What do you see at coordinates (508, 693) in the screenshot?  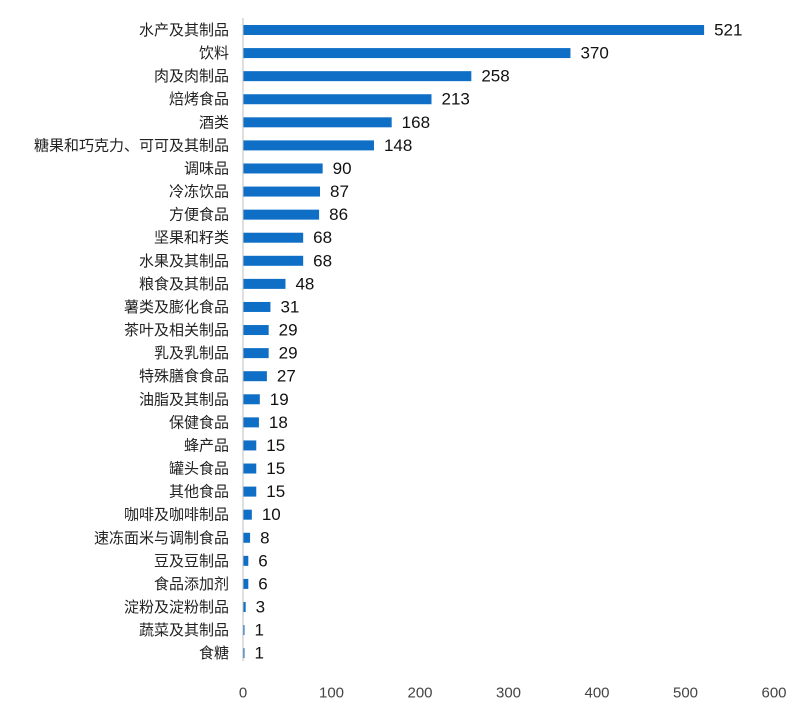 I see `x-tick-label: 300` at bounding box center [508, 693].